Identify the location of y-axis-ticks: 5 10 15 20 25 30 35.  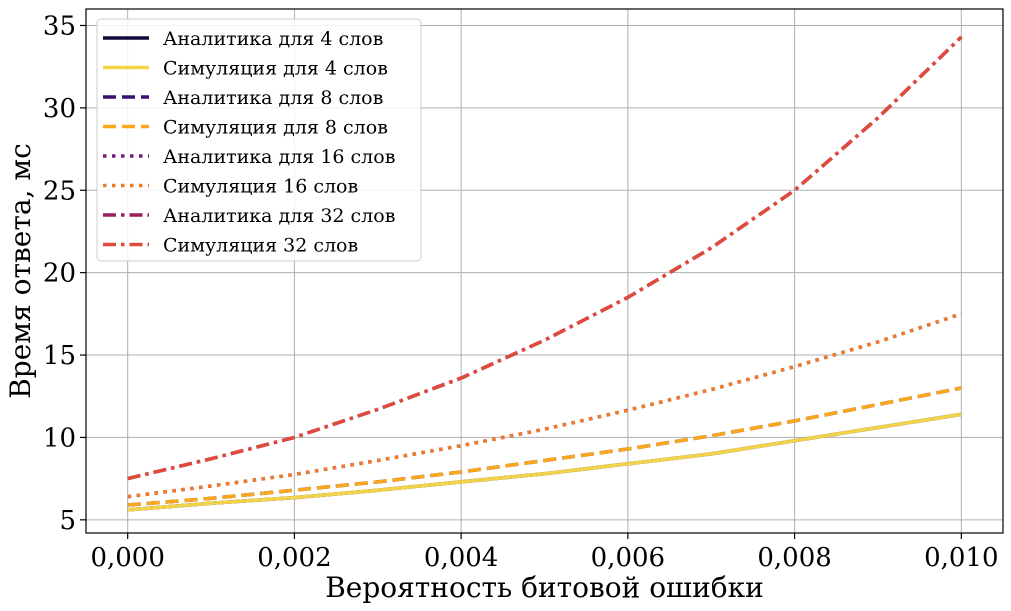
(64, 273).